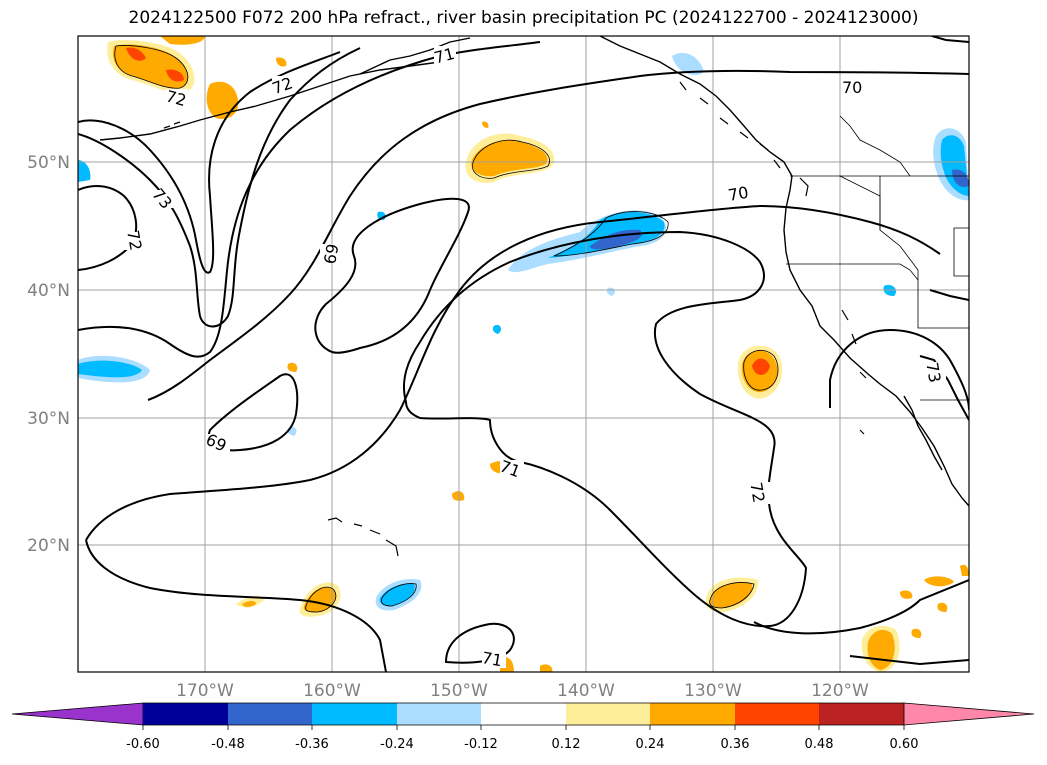  What do you see at coordinates (586, 691) in the screenshot?
I see `lon-label-140w: 140°W` at bounding box center [586, 691].